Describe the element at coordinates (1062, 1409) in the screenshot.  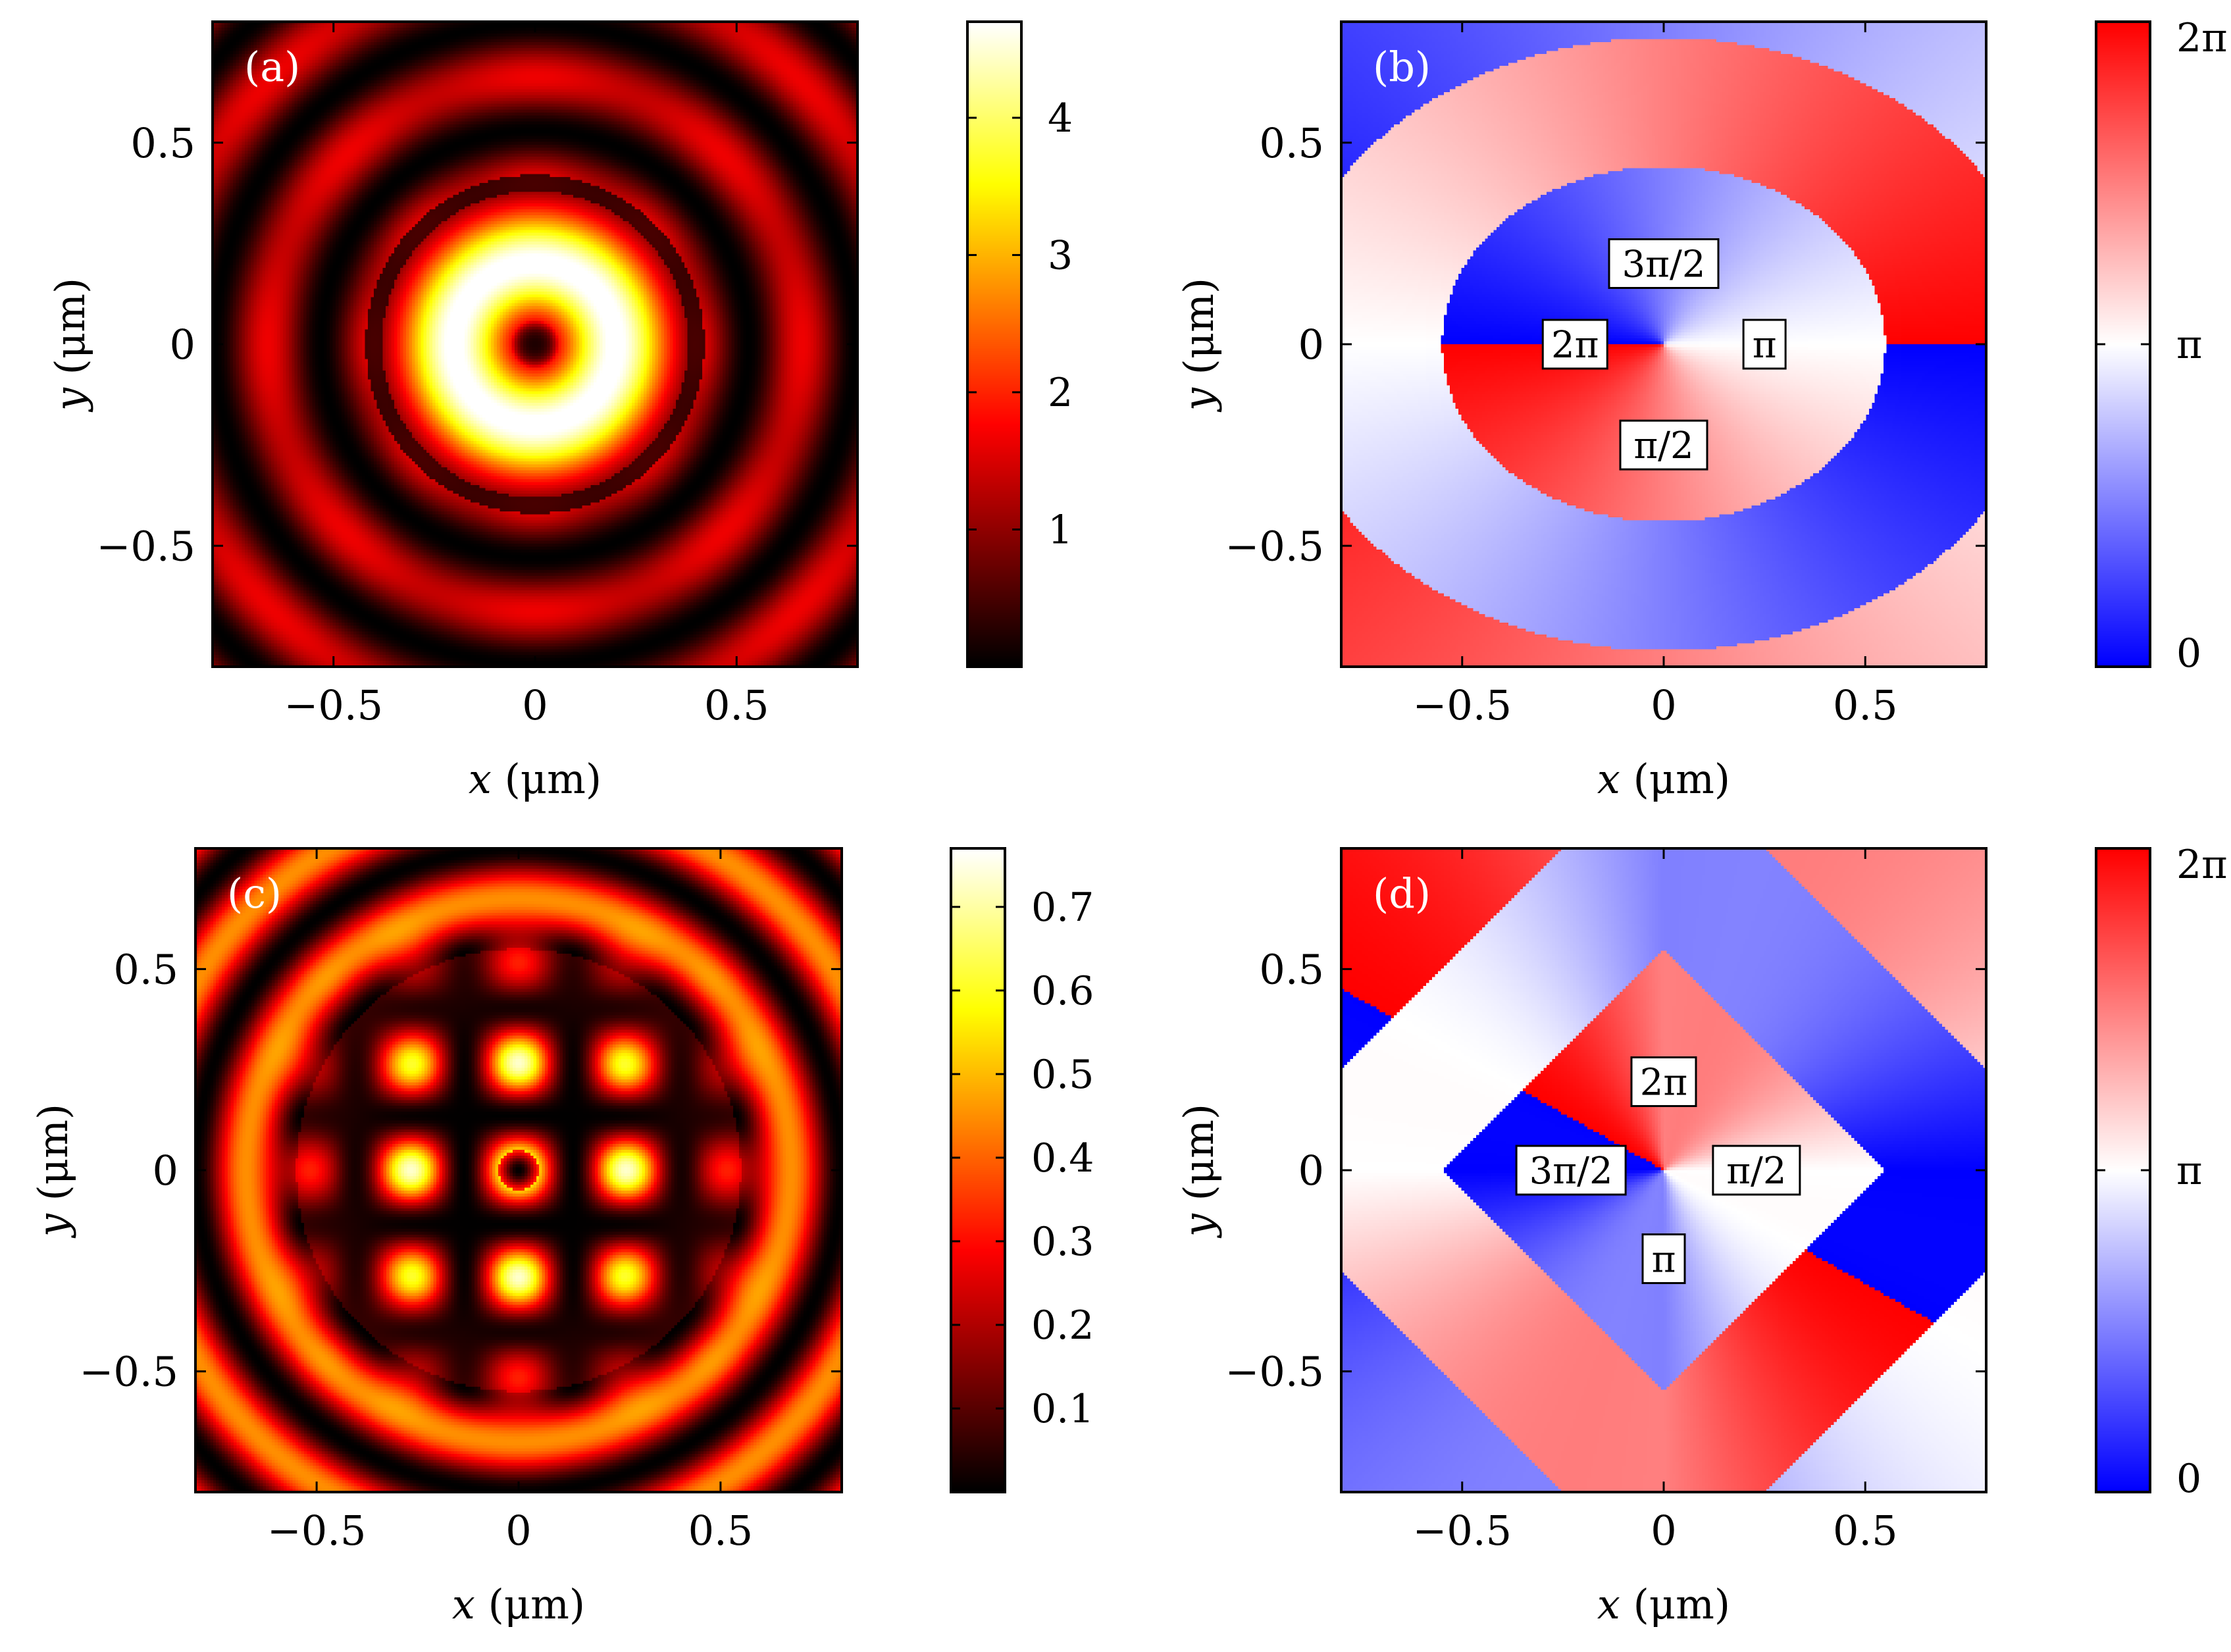
I see `colorbar-tick-label: 0.1` at that location.